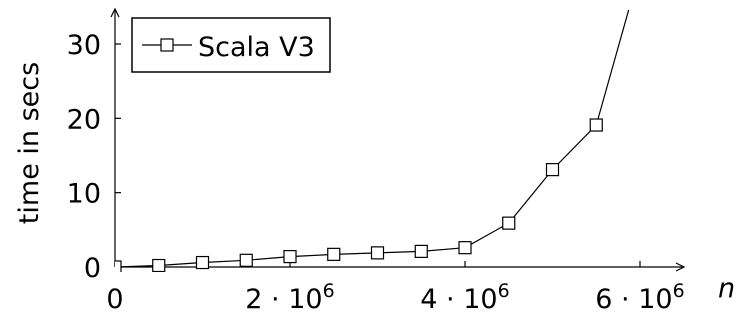 The height and width of the screenshot is (320, 736). Describe the element at coordinates (256, 47) in the screenshot. I see `legend-label: Scala V3` at that location.